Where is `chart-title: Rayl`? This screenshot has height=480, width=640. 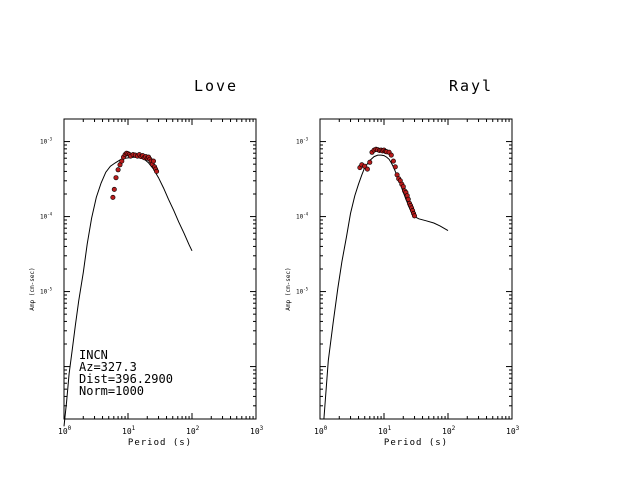
chart-title: Rayl is located at coordinates (471, 86).